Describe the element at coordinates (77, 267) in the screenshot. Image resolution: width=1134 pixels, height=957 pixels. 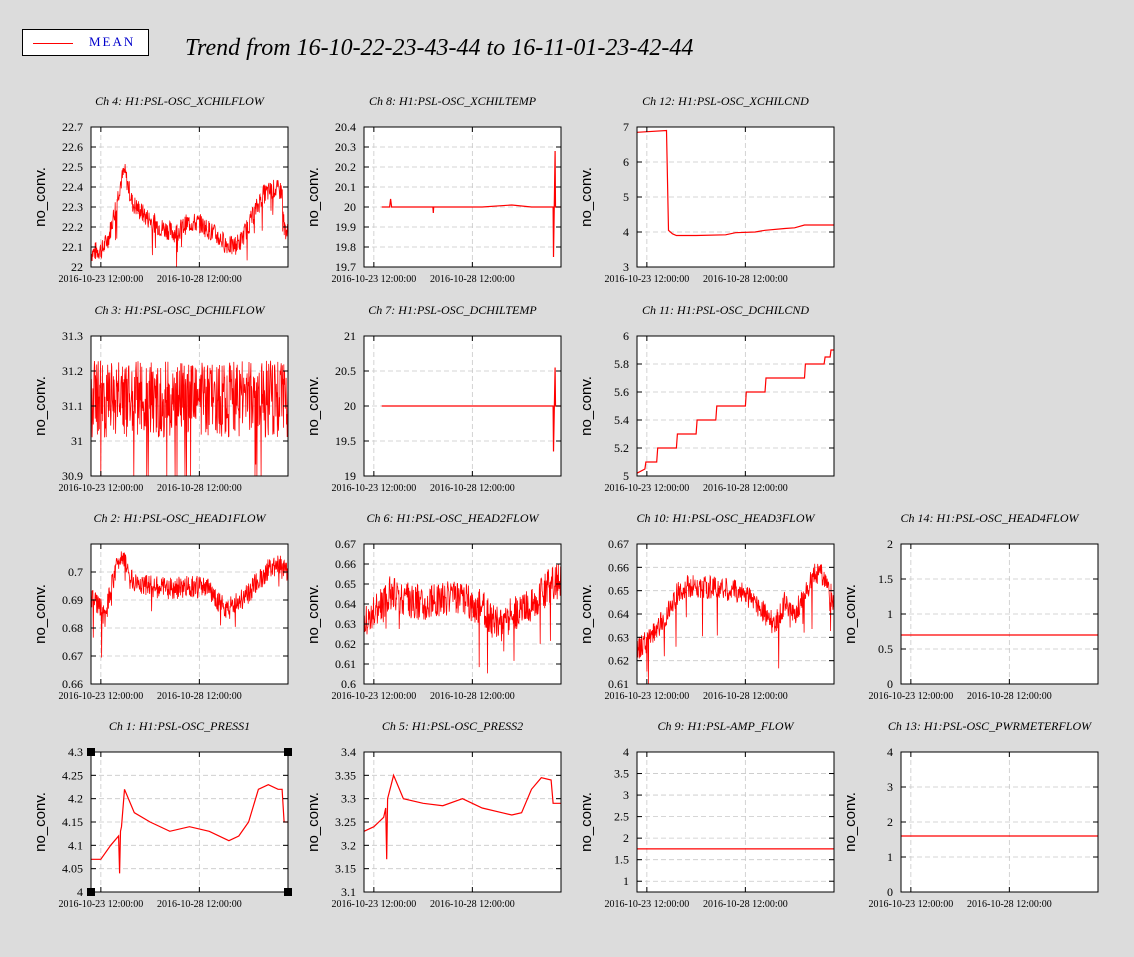
I see `y-tick-label: 22` at that location.